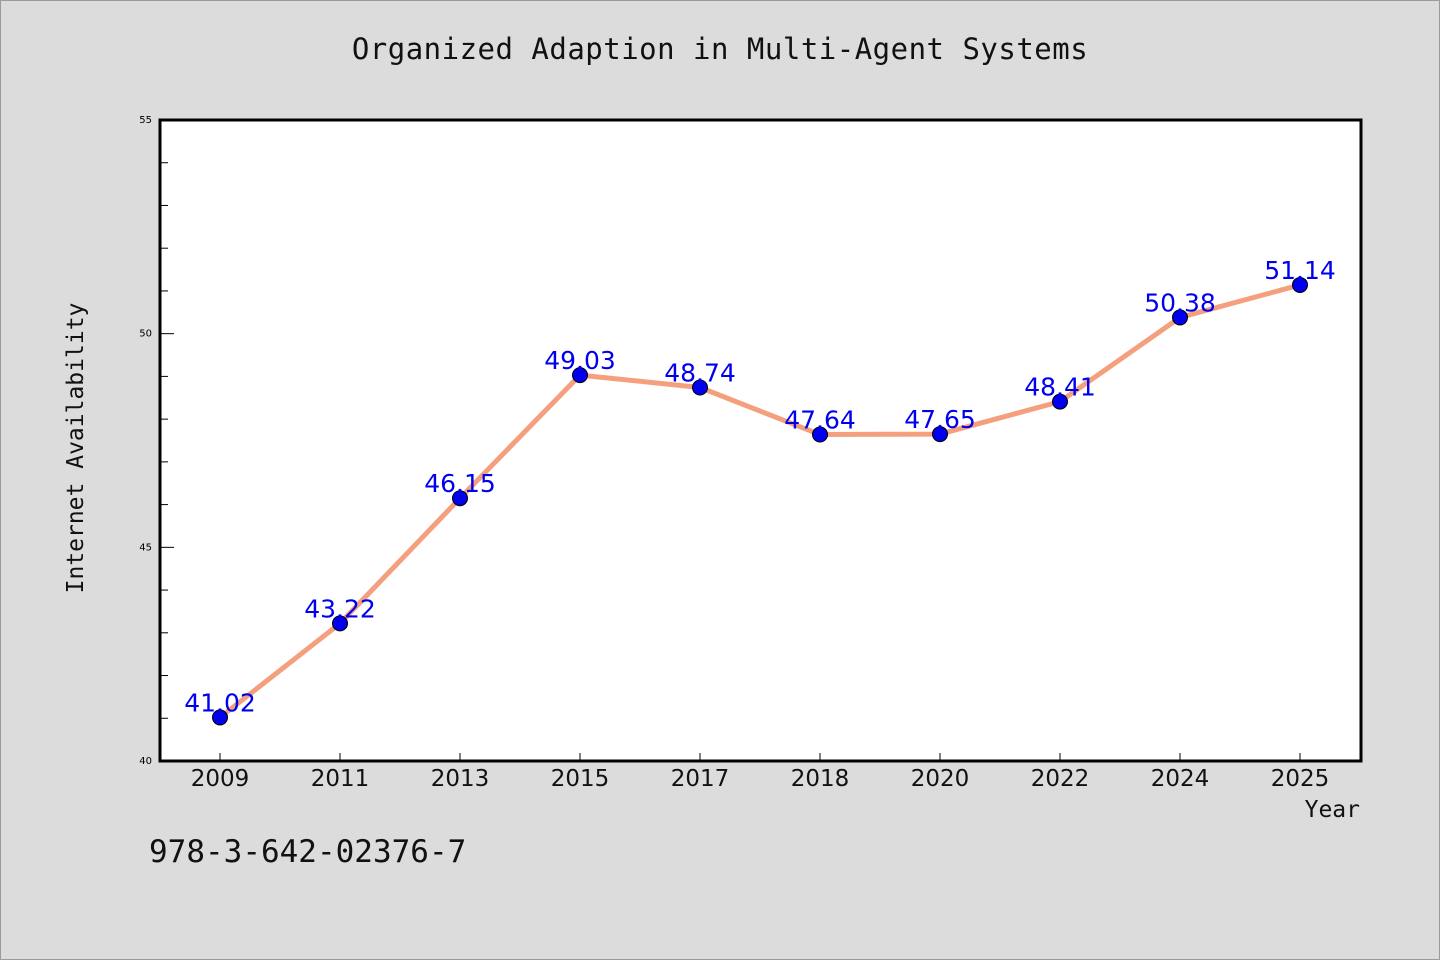 The width and height of the screenshot is (1440, 960). What do you see at coordinates (1332, 810) in the screenshot?
I see `x-axis-label: Year` at bounding box center [1332, 810].